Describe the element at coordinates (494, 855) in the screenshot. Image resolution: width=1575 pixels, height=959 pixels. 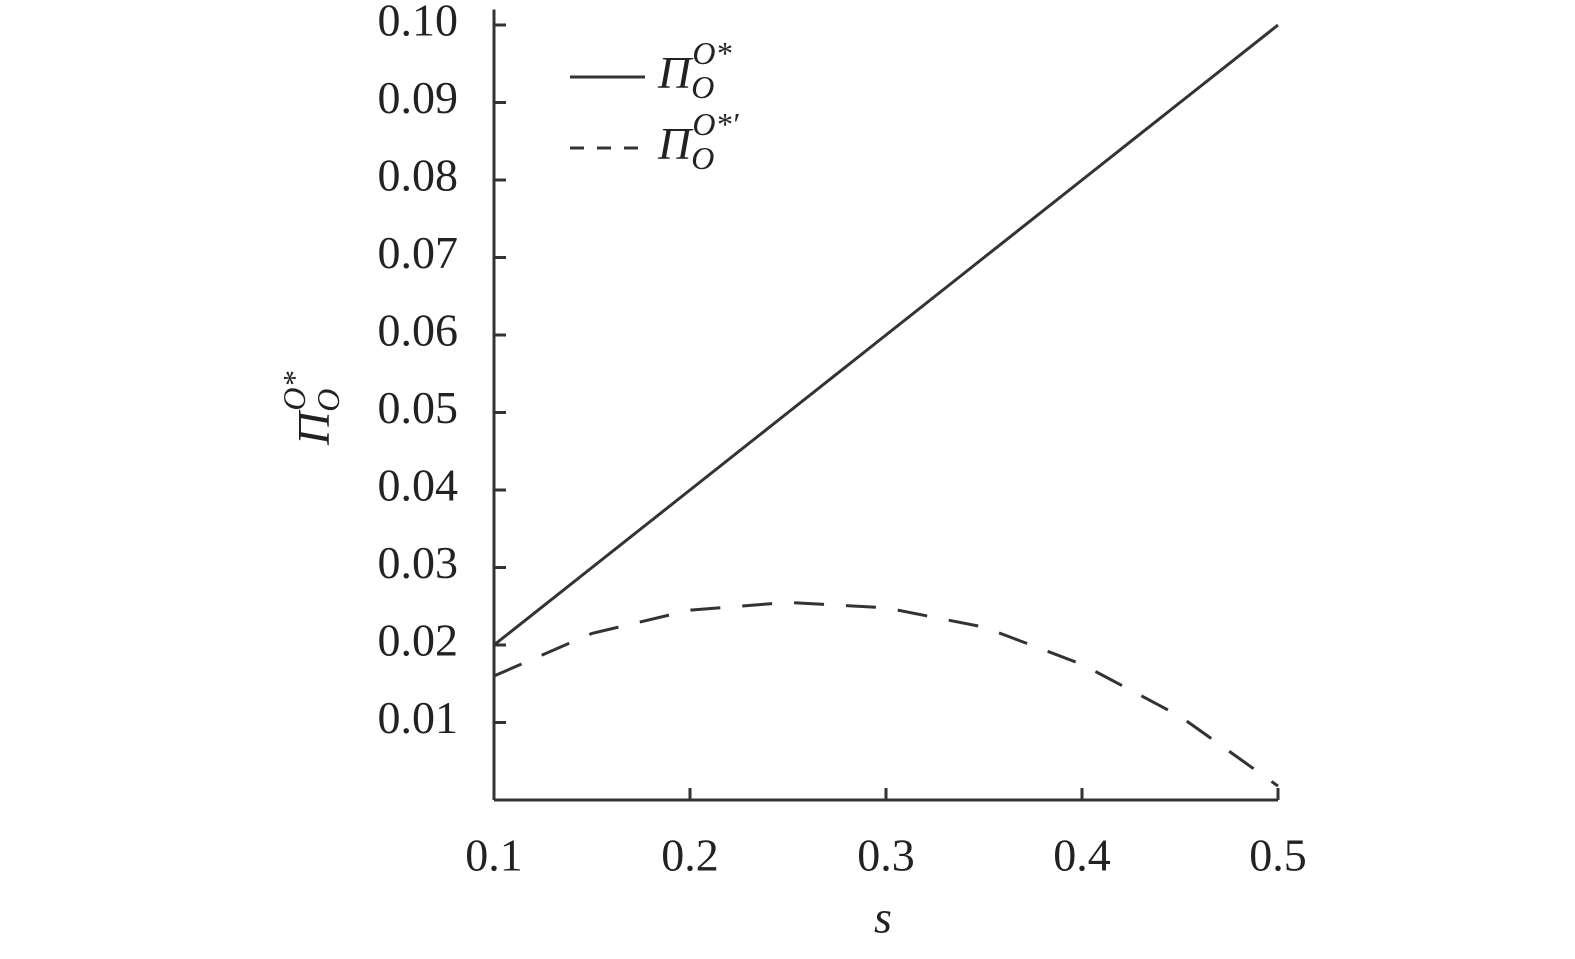
I see `x-tick-label: 0.1` at that location.